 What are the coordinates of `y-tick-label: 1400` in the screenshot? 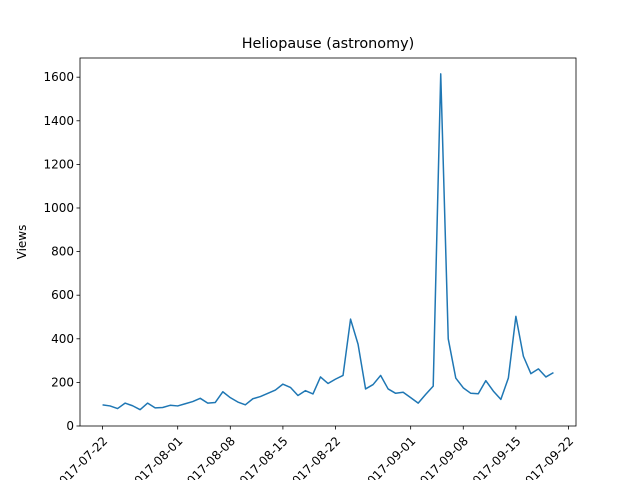 It's located at (58, 121).